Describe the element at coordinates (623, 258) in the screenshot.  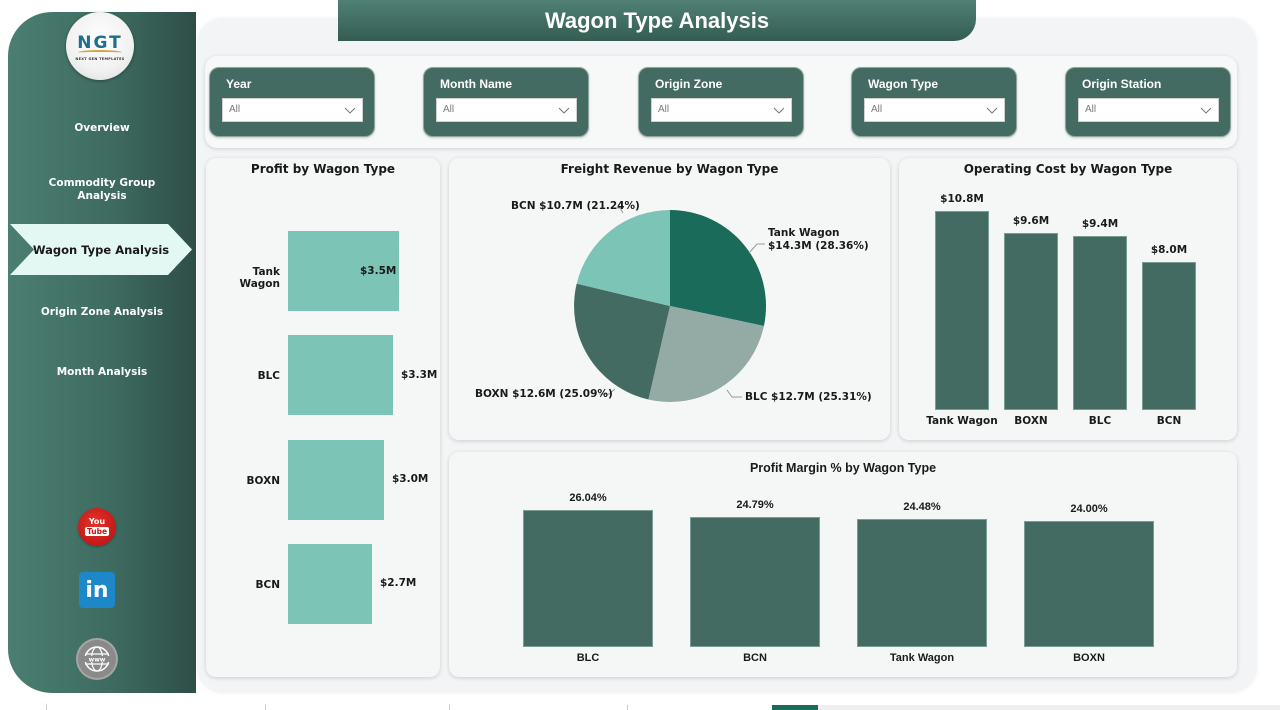
I see `pie-slice-bcn` at that location.